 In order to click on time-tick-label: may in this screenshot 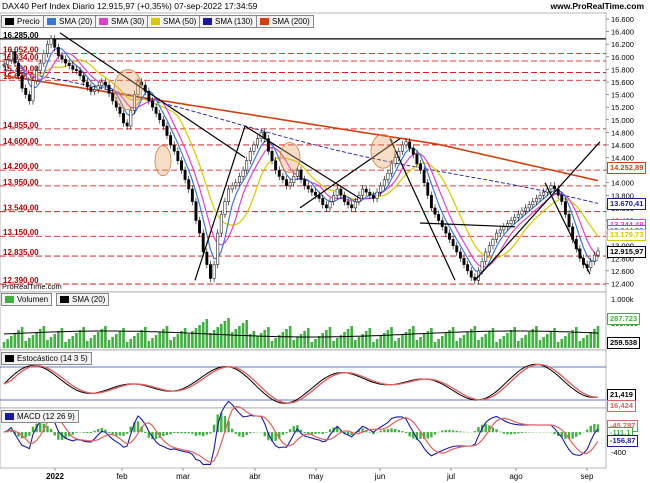, I will do `click(315, 476)`.